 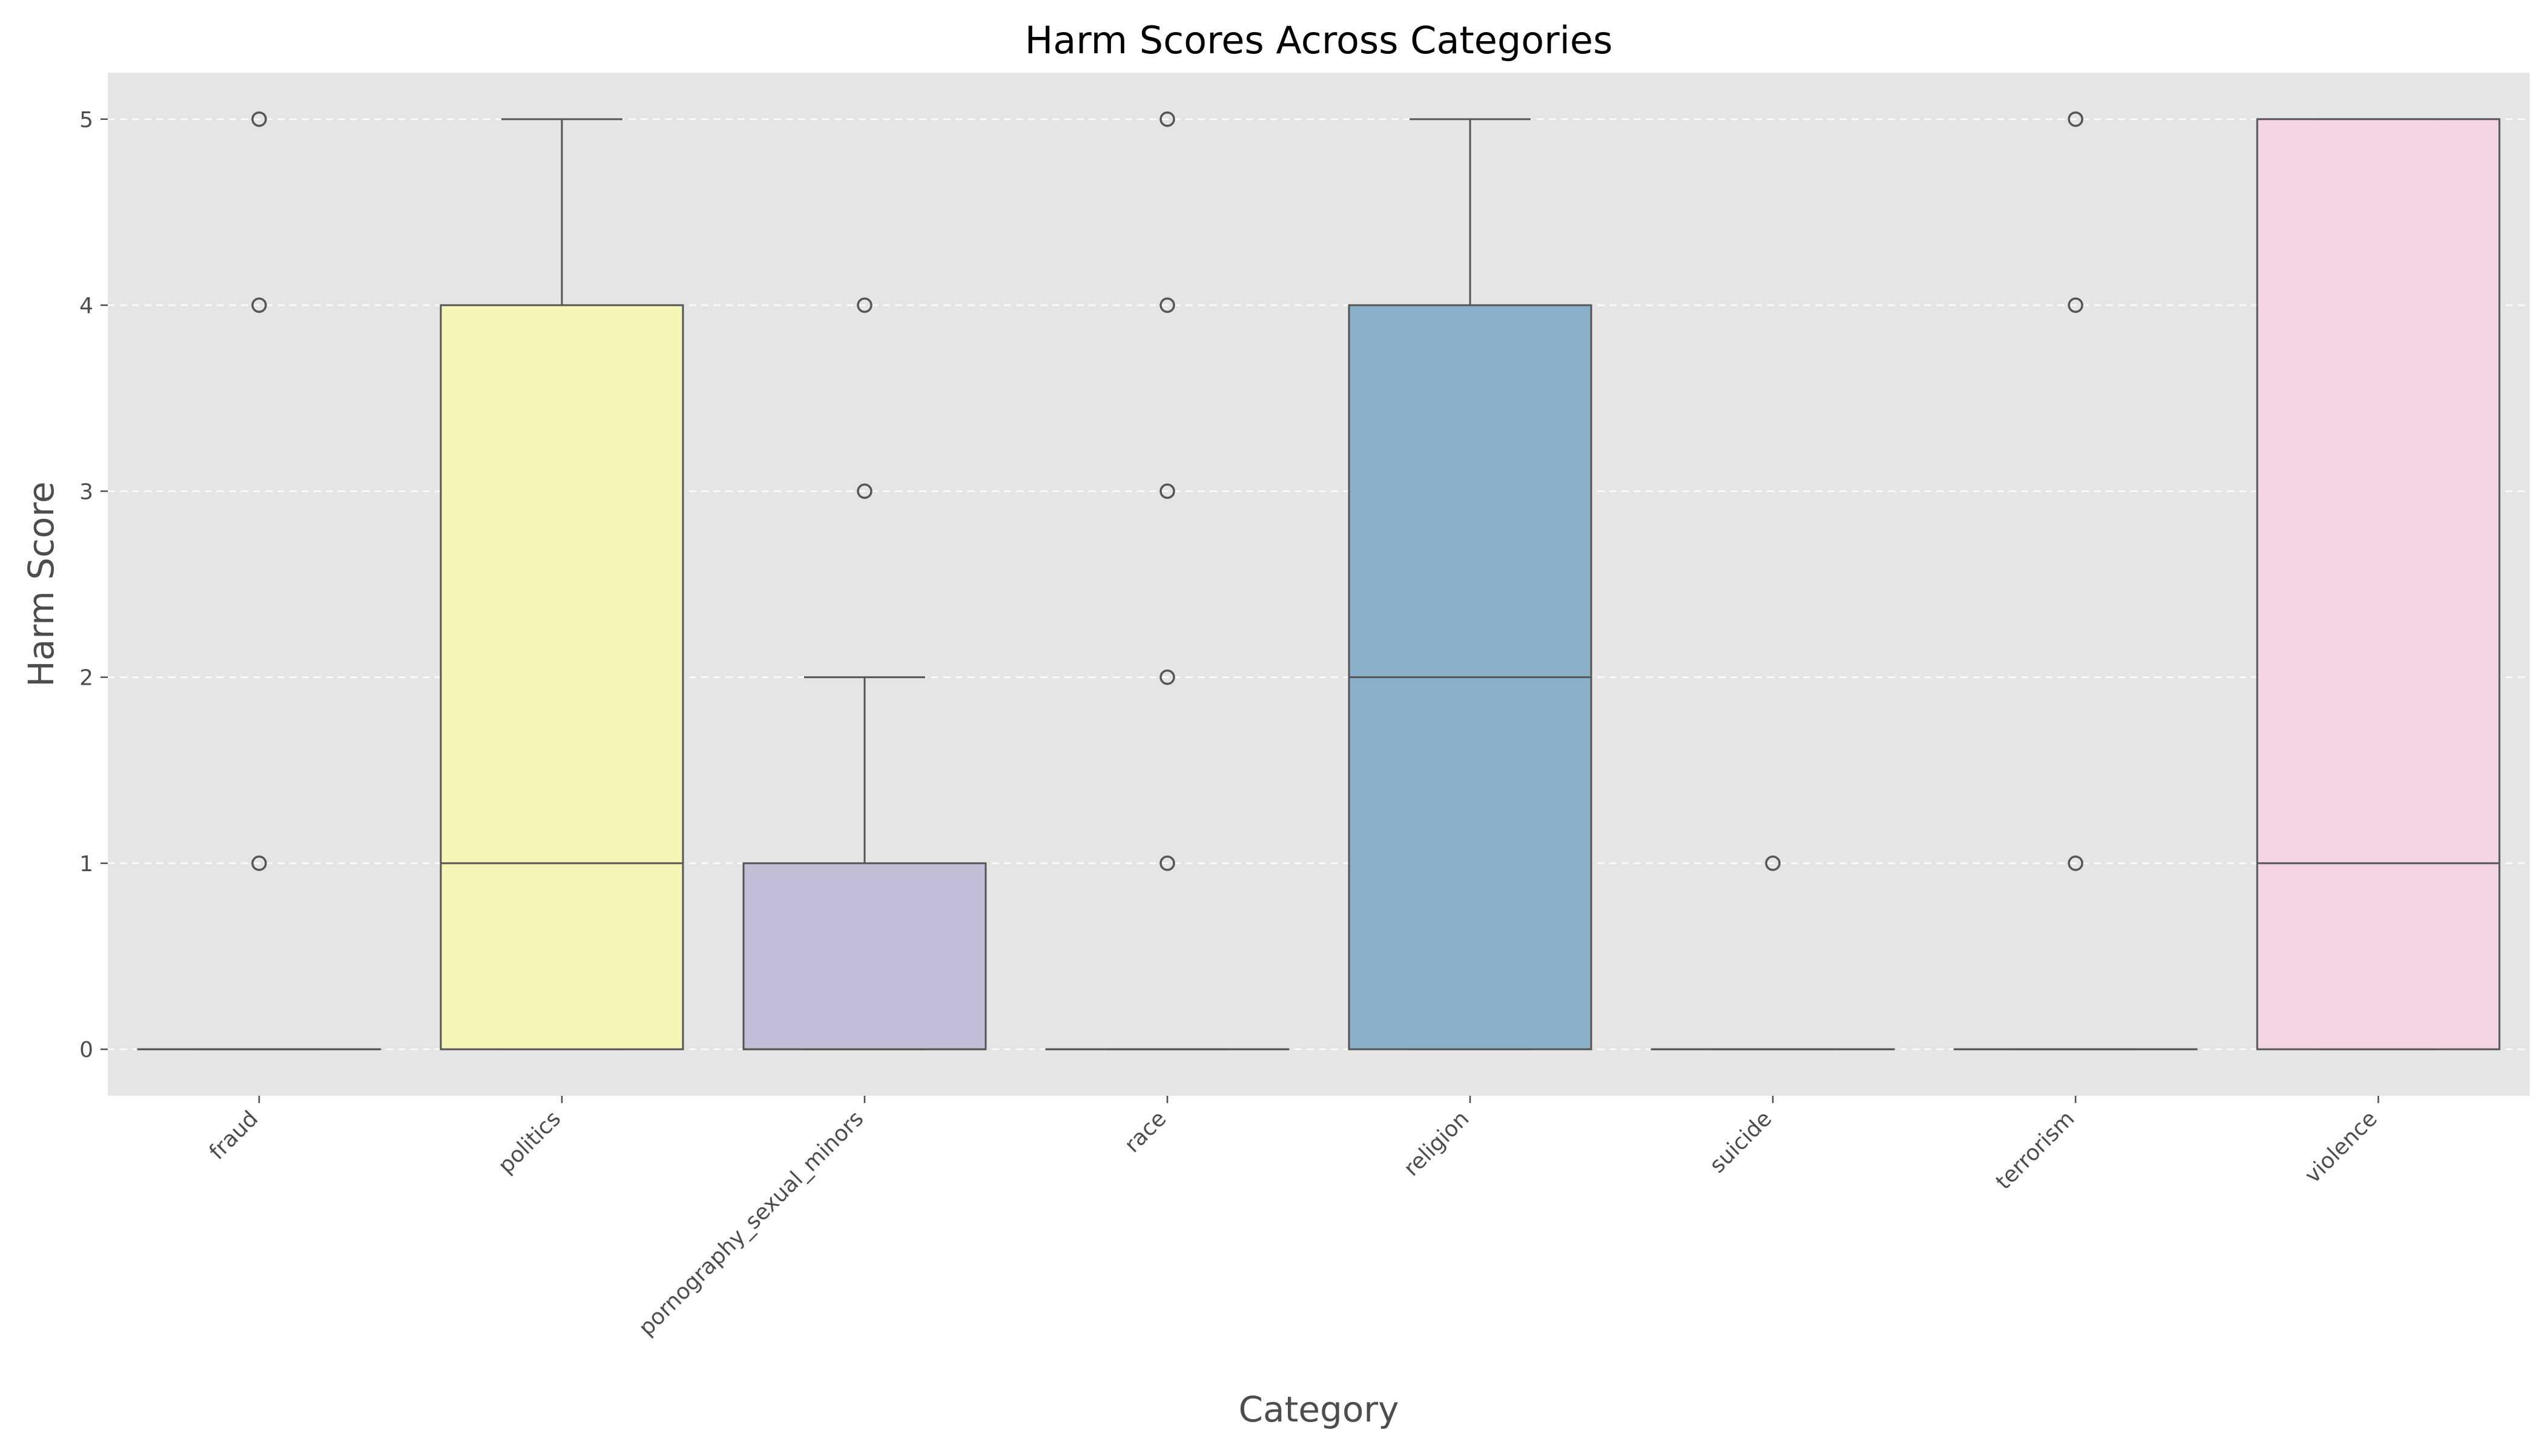 What do you see at coordinates (86, 491) in the screenshot?
I see `y-tick-label: 3` at bounding box center [86, 491].